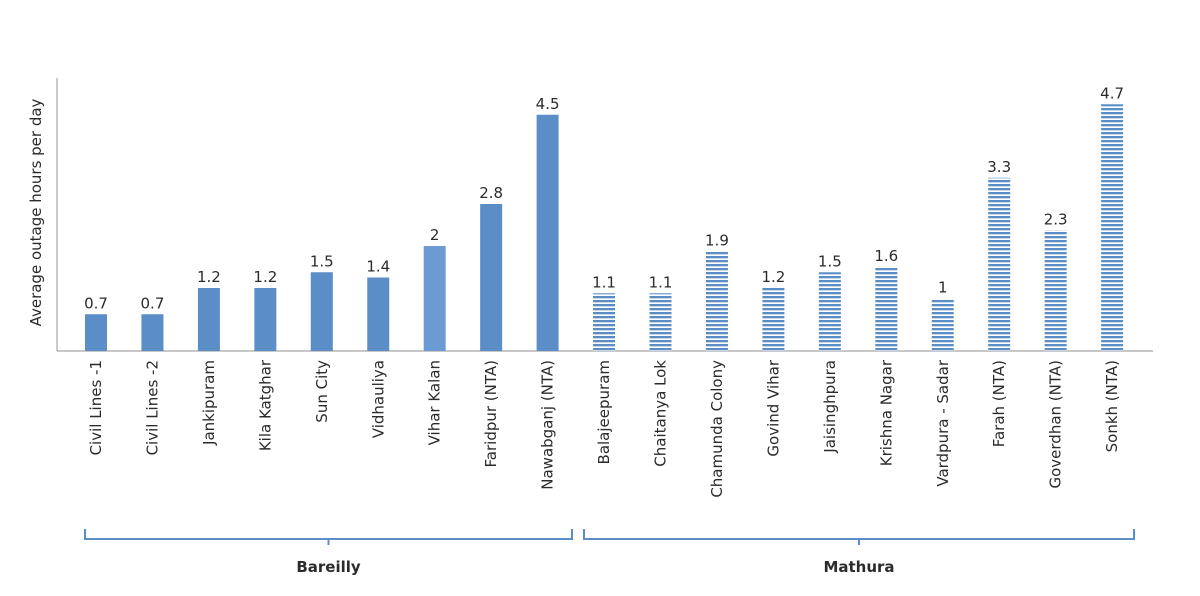  What do you see at coordinates (717, 240) in the screenshot?
I see `data-label: 1.9` at bounding box center [717, 240].